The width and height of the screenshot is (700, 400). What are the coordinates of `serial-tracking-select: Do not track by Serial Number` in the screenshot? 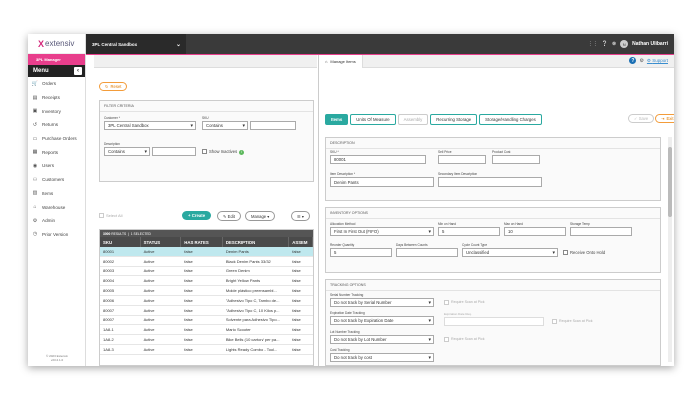 It's located at (382, 302).